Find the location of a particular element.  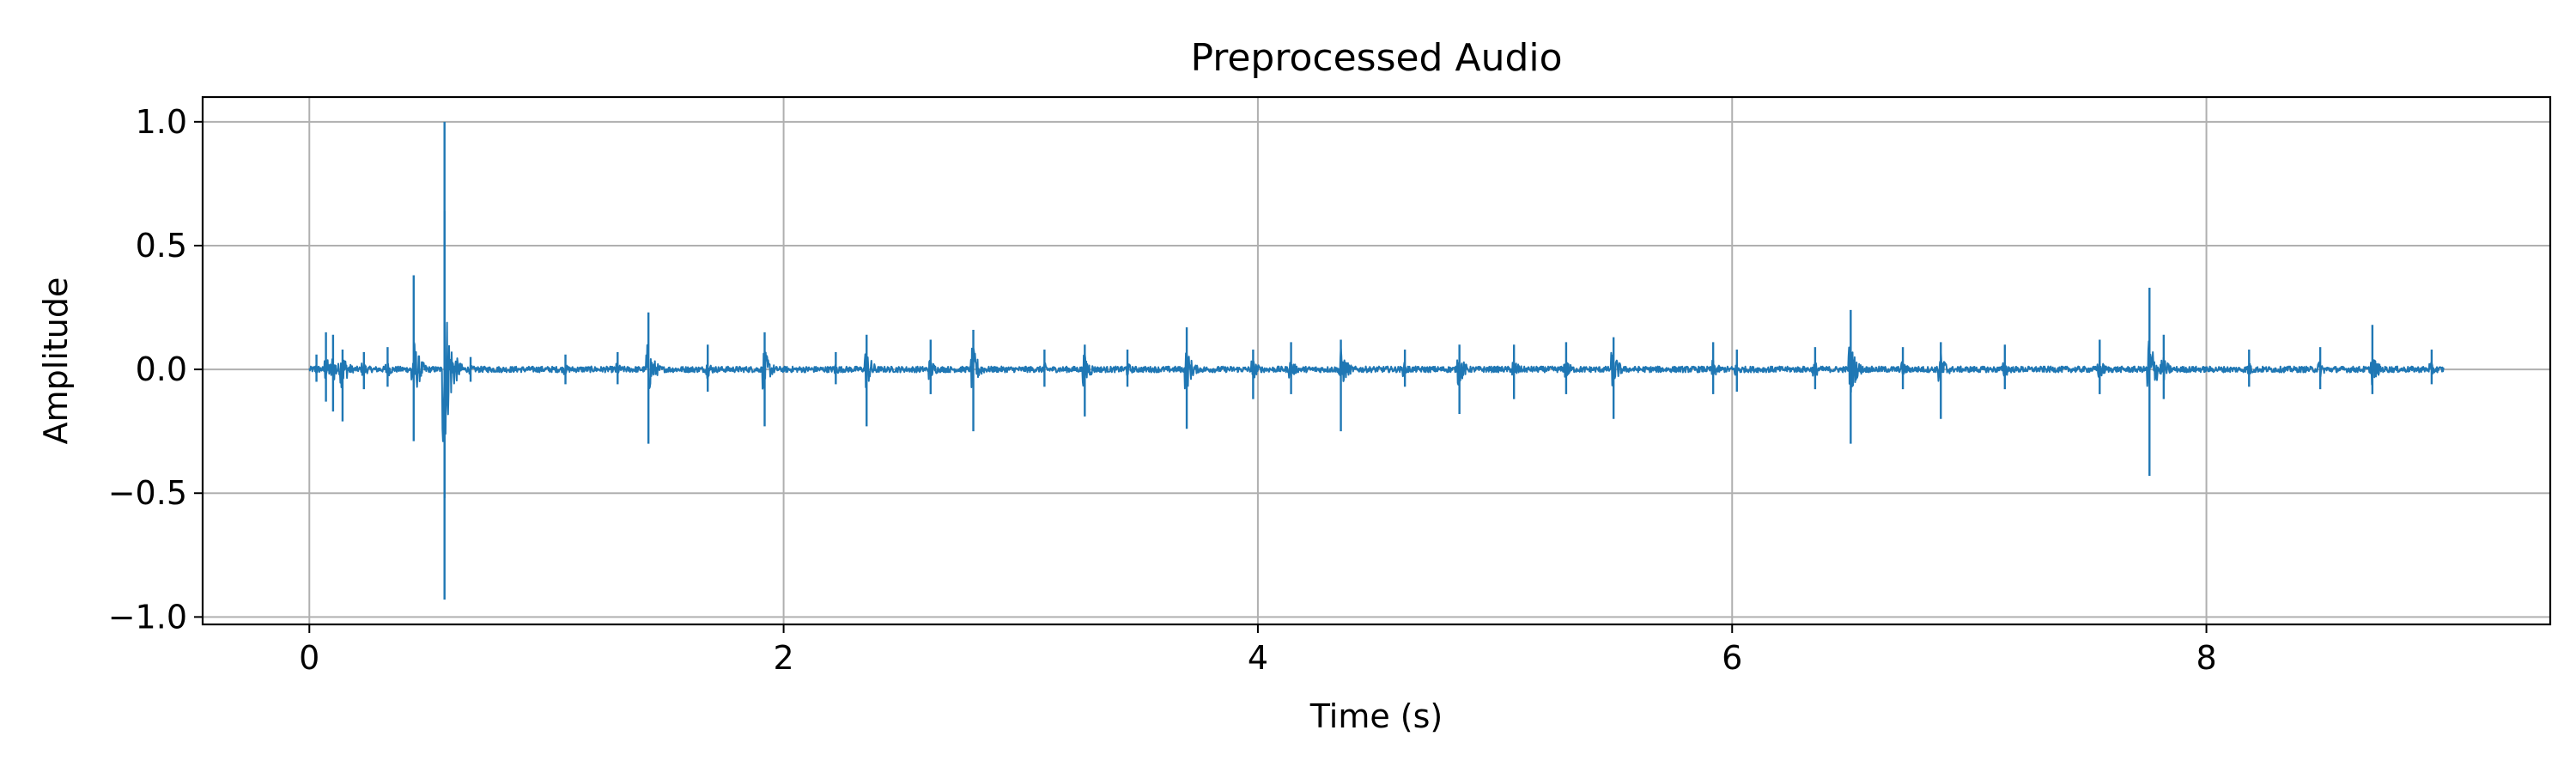

x-tick-label: 8 is located at coordinates (2206, 658).